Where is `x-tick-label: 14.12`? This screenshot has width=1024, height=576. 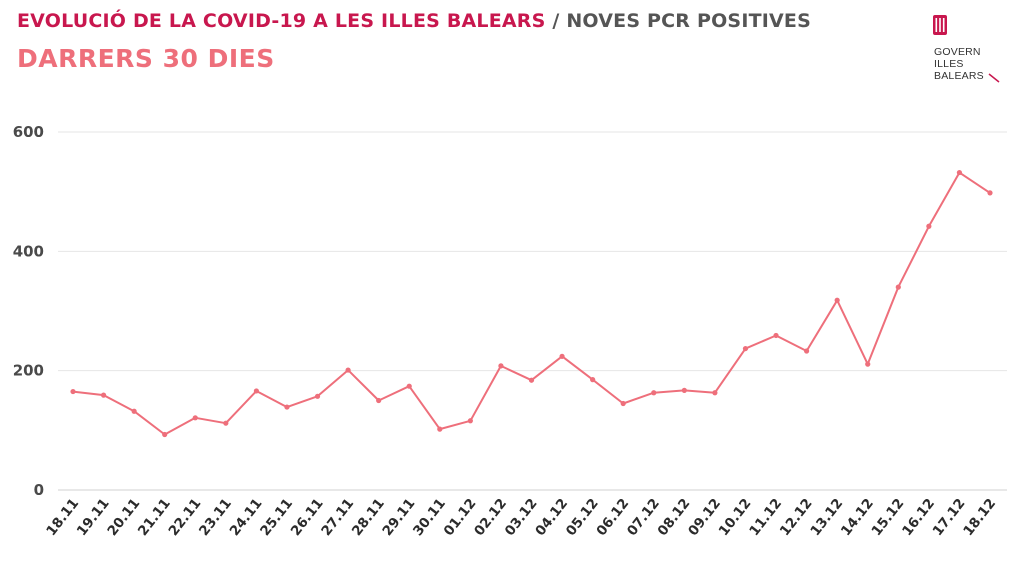
x-tick-label: 14.12 is located at coordinates (857, 518).